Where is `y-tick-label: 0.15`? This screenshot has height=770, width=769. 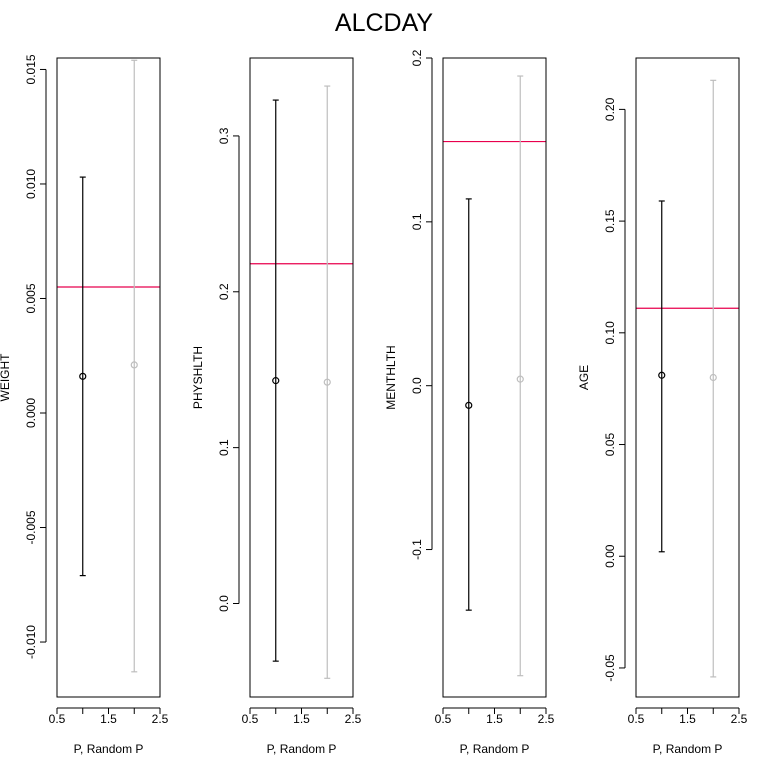 y-tick-label: 0.15 is located at coordinates (610, 221).